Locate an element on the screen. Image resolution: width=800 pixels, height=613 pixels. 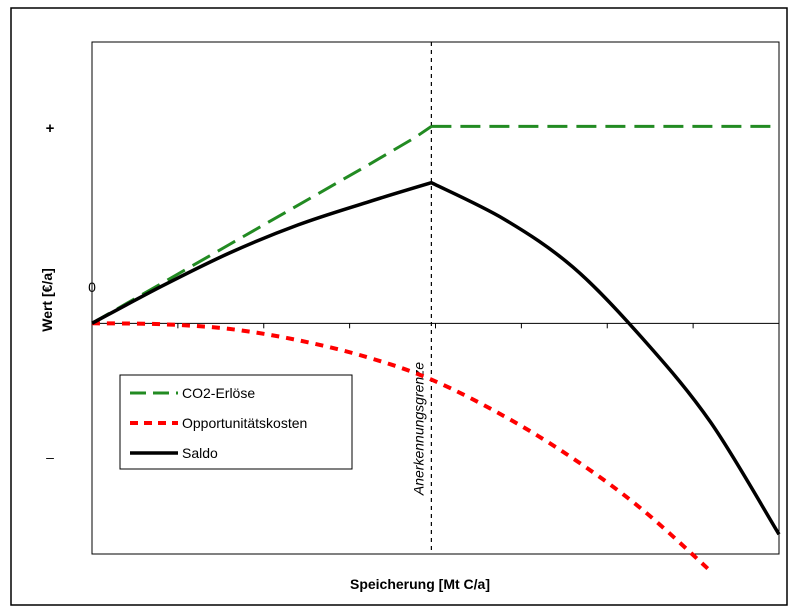
y-axis-label: Wert [€/a] is located at coordinates (47, 300).